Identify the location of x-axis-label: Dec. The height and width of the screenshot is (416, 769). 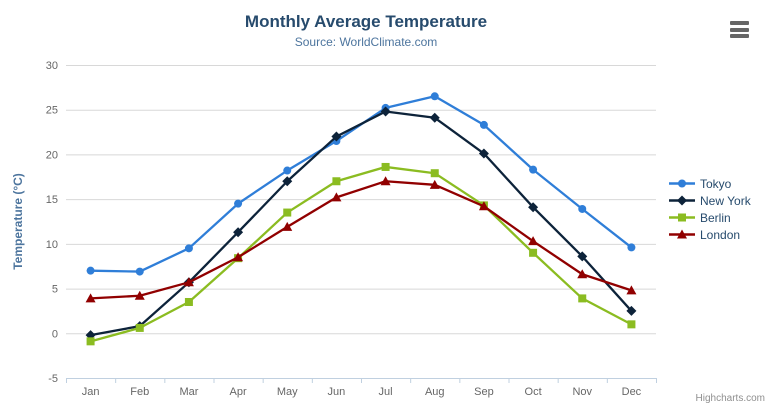
(632, 392).